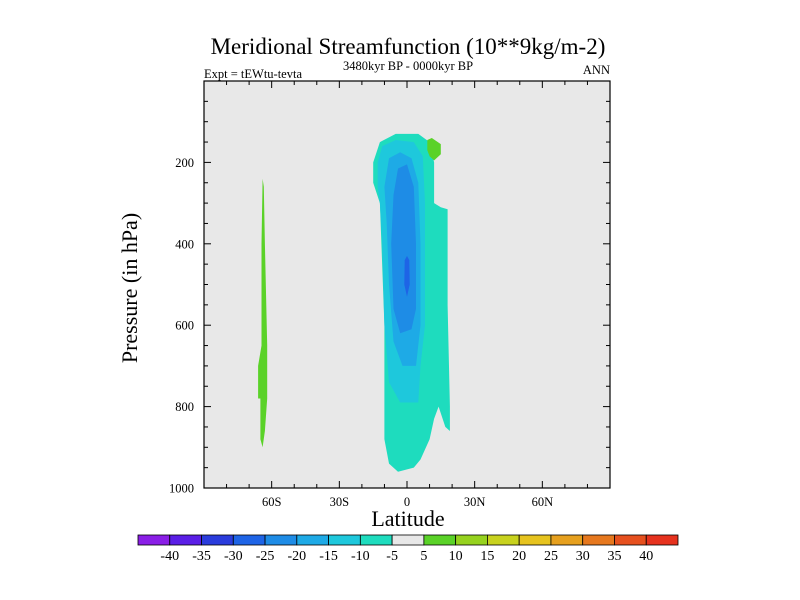  I want to click on contour-regions, so click(354, 302).